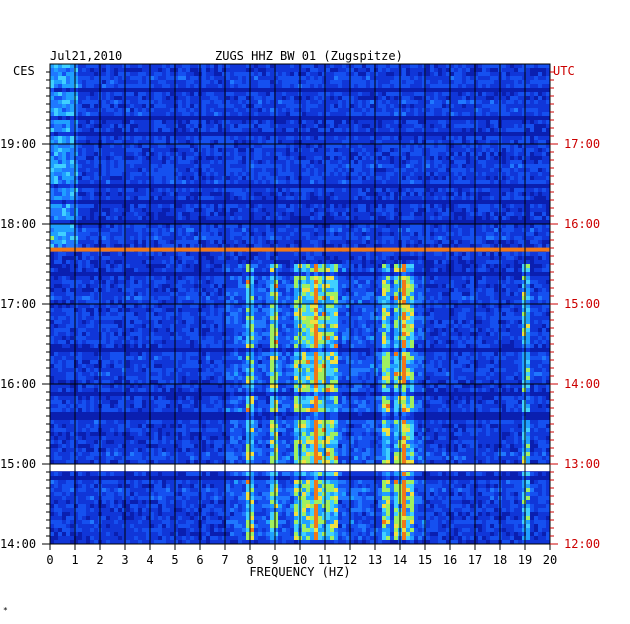 The image size is (630, 624). What do you see at coordinates (24, 71) in the screenshot?
I see `left-timezone-label: CES` at bounding box center [24, 71].